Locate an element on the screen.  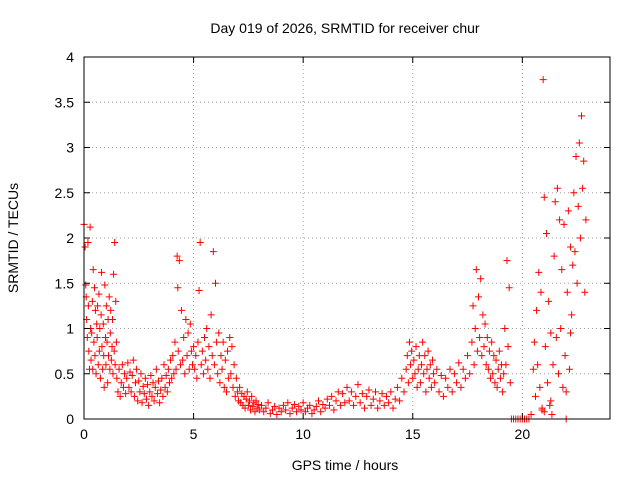
x-tick-label: 0 is located at coordinates (84, 434).